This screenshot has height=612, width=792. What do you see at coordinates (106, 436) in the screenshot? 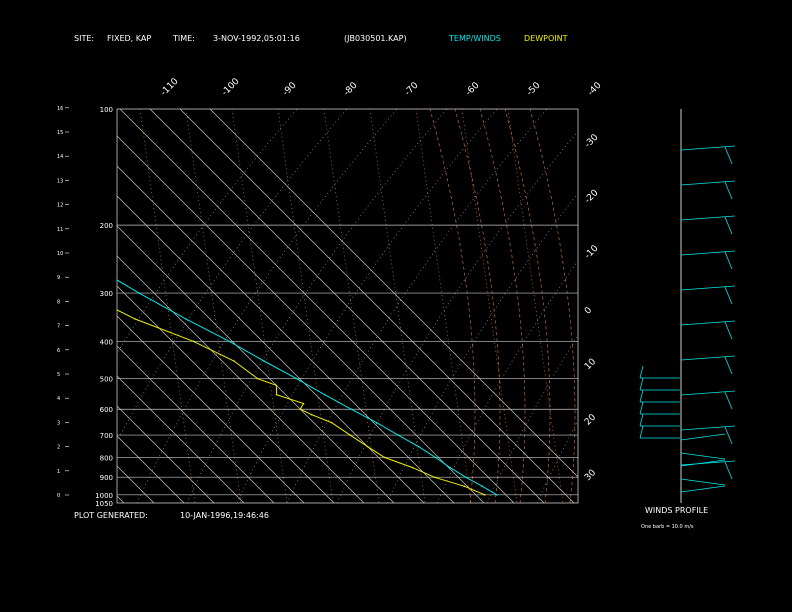
I see `pressure-tick-label: 700` at bounding box center [106, 436].